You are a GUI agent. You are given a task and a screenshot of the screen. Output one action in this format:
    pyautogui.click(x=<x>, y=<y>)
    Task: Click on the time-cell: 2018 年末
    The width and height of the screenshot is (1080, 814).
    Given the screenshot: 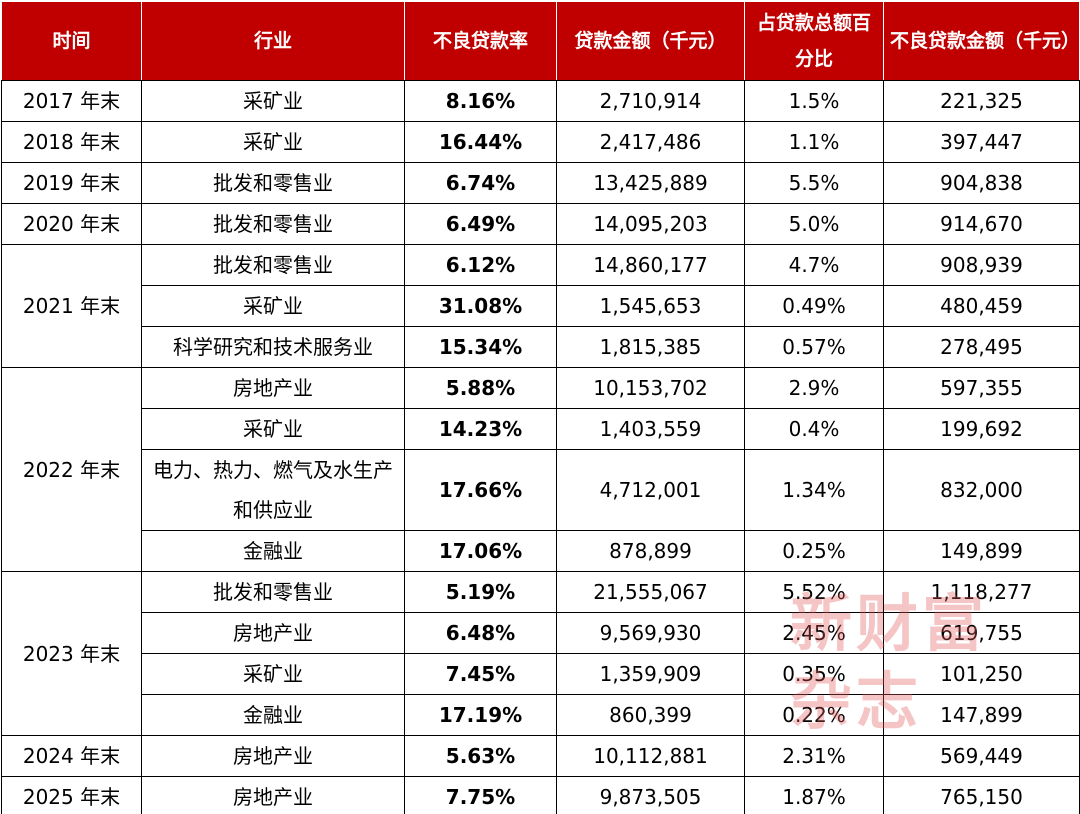 What is the action you would take?
    pyautogui.click(x=71, y=142)
    